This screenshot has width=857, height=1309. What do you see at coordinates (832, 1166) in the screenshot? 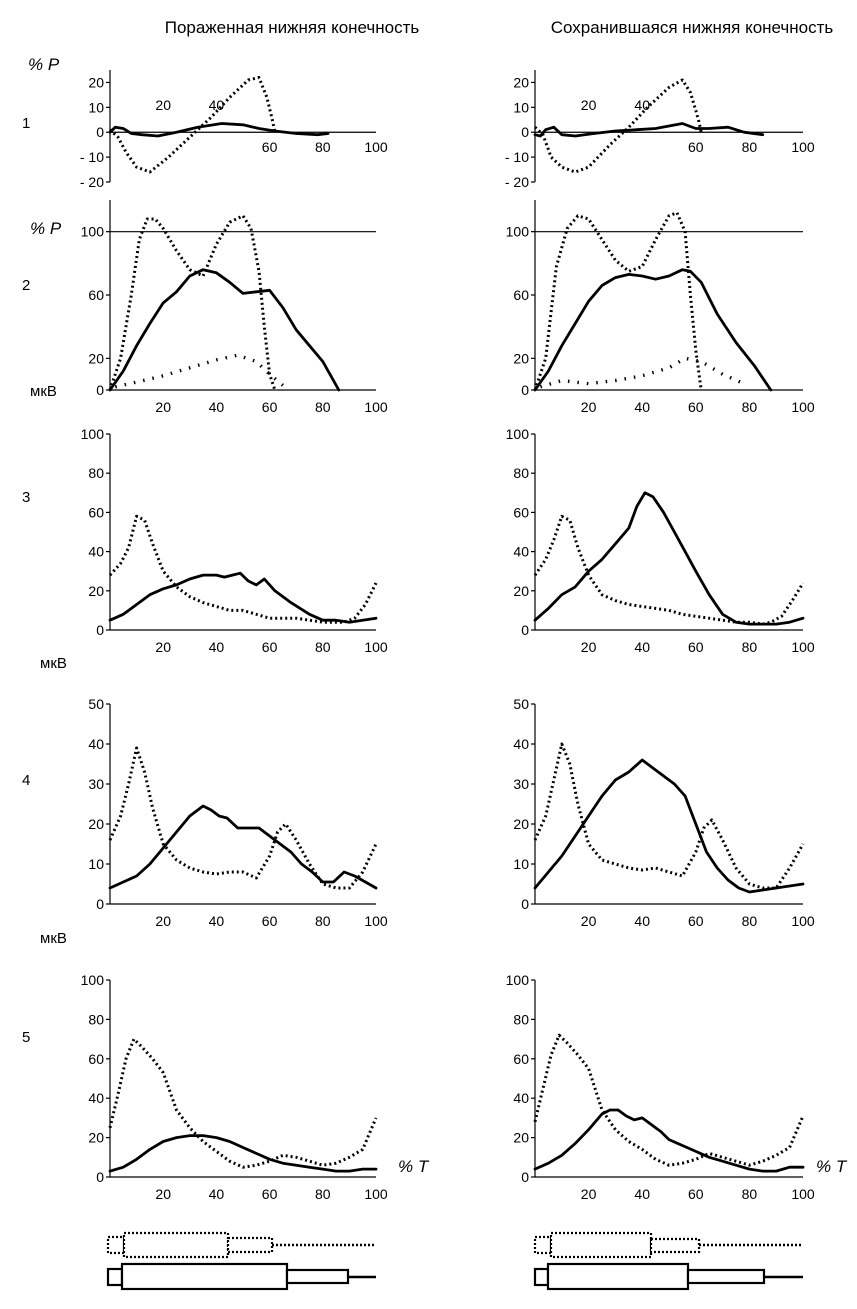
I see `xlabel-percent-t-right: % T` at bounding box center [832, 1166].